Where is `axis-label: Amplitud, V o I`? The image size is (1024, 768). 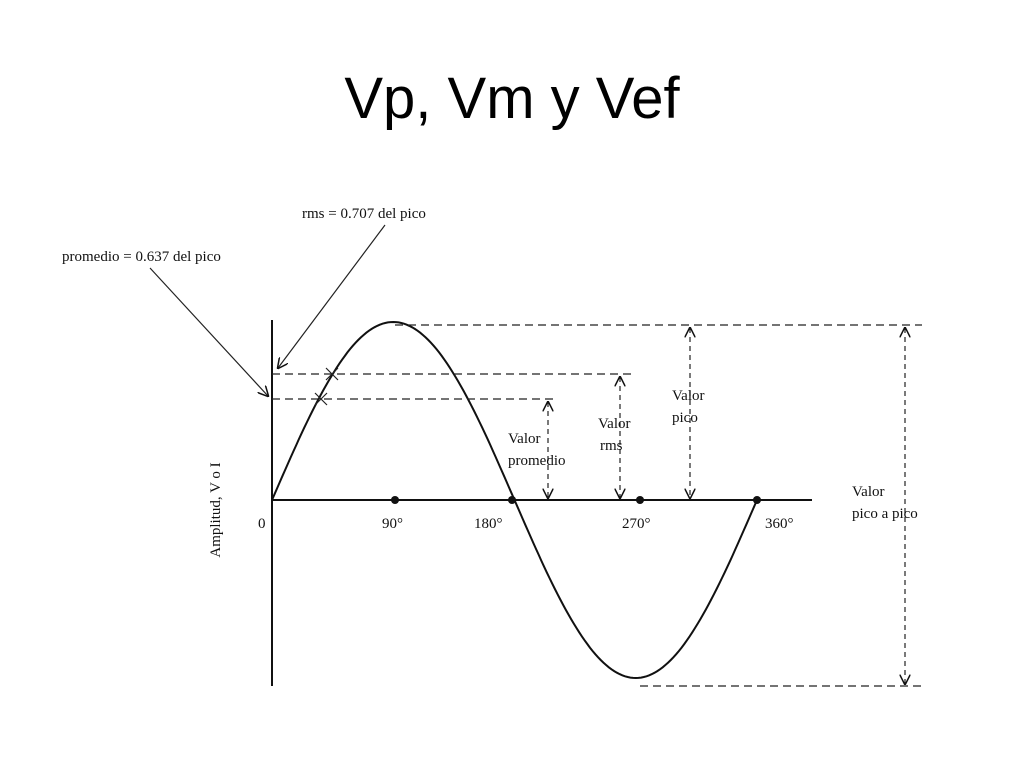
axis-label: Amplitud, V o I is located at coordinates (216, 509).